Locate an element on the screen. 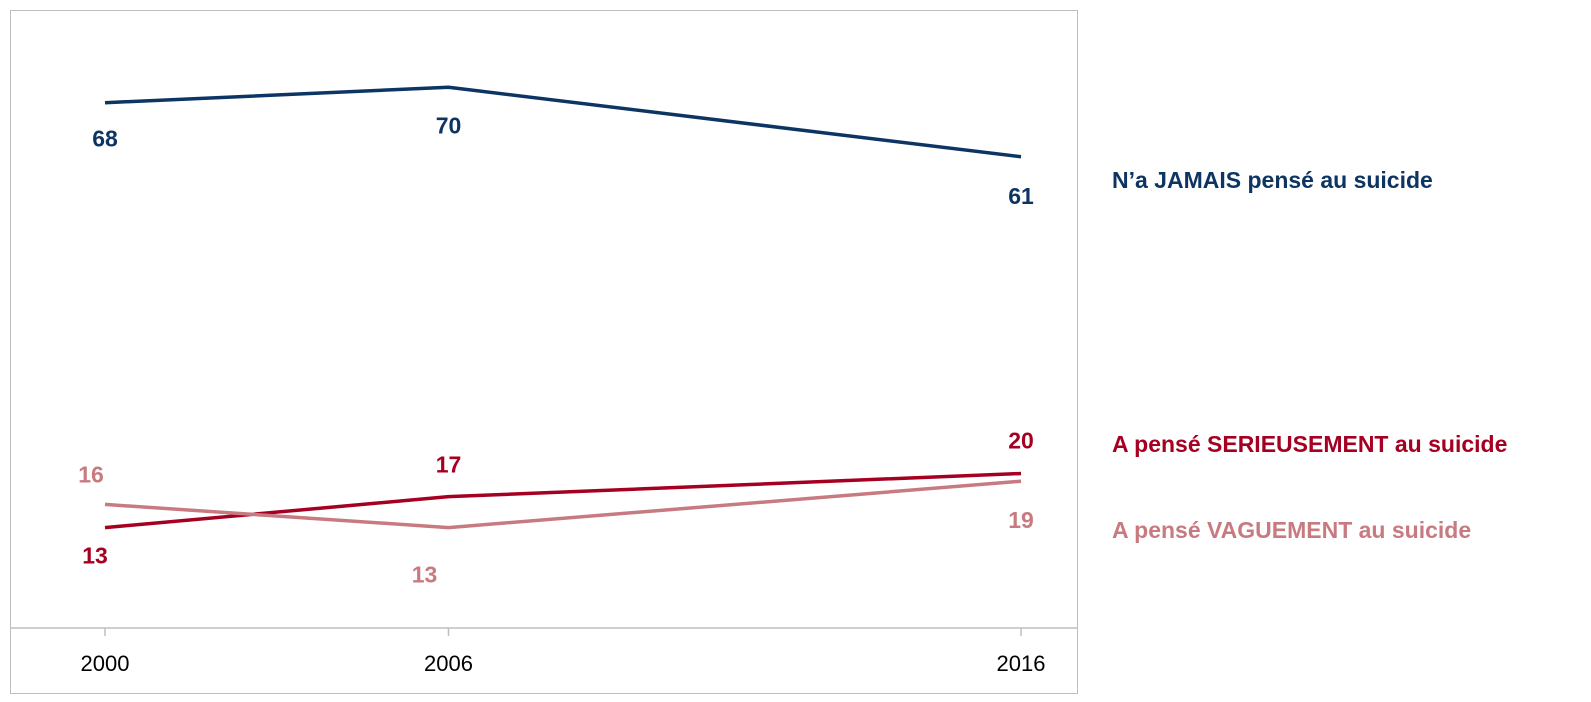 The height and width of the screenshot is (702, 1591). x-tick-label: 2016 is located at coordinates (1021, 663).